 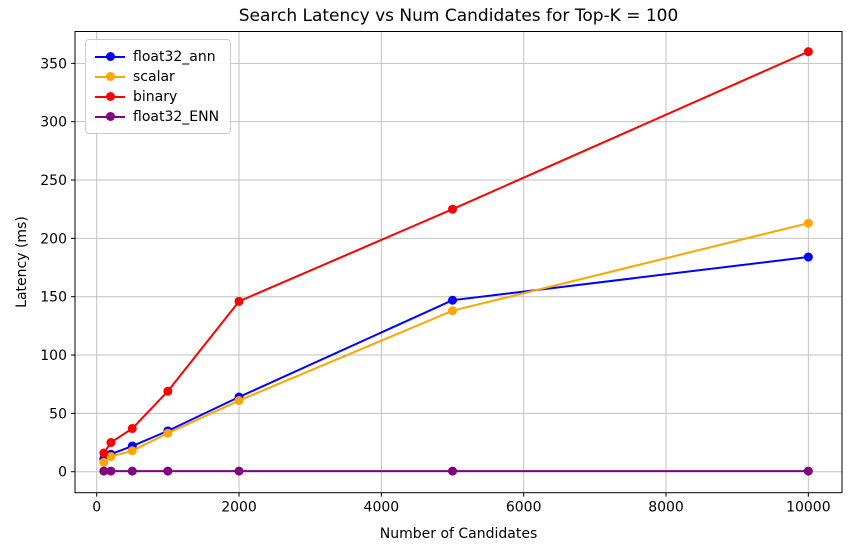 I want to click on legend-item-scalar: scalar, so click(x=157, y=76).